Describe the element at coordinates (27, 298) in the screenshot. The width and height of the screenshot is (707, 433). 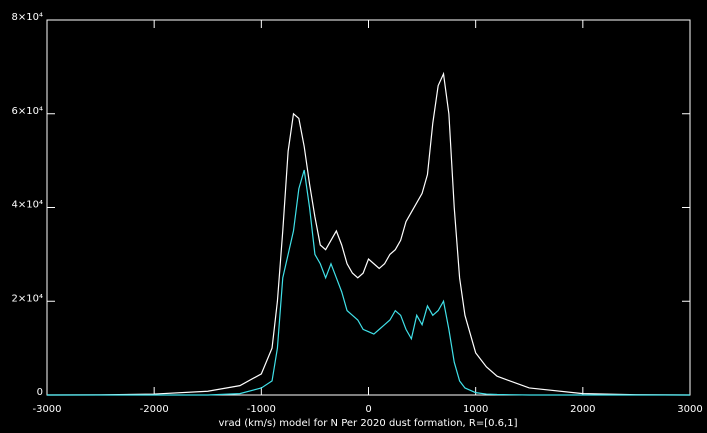
I see `y-tick-label: 2×10⁴` at that location.